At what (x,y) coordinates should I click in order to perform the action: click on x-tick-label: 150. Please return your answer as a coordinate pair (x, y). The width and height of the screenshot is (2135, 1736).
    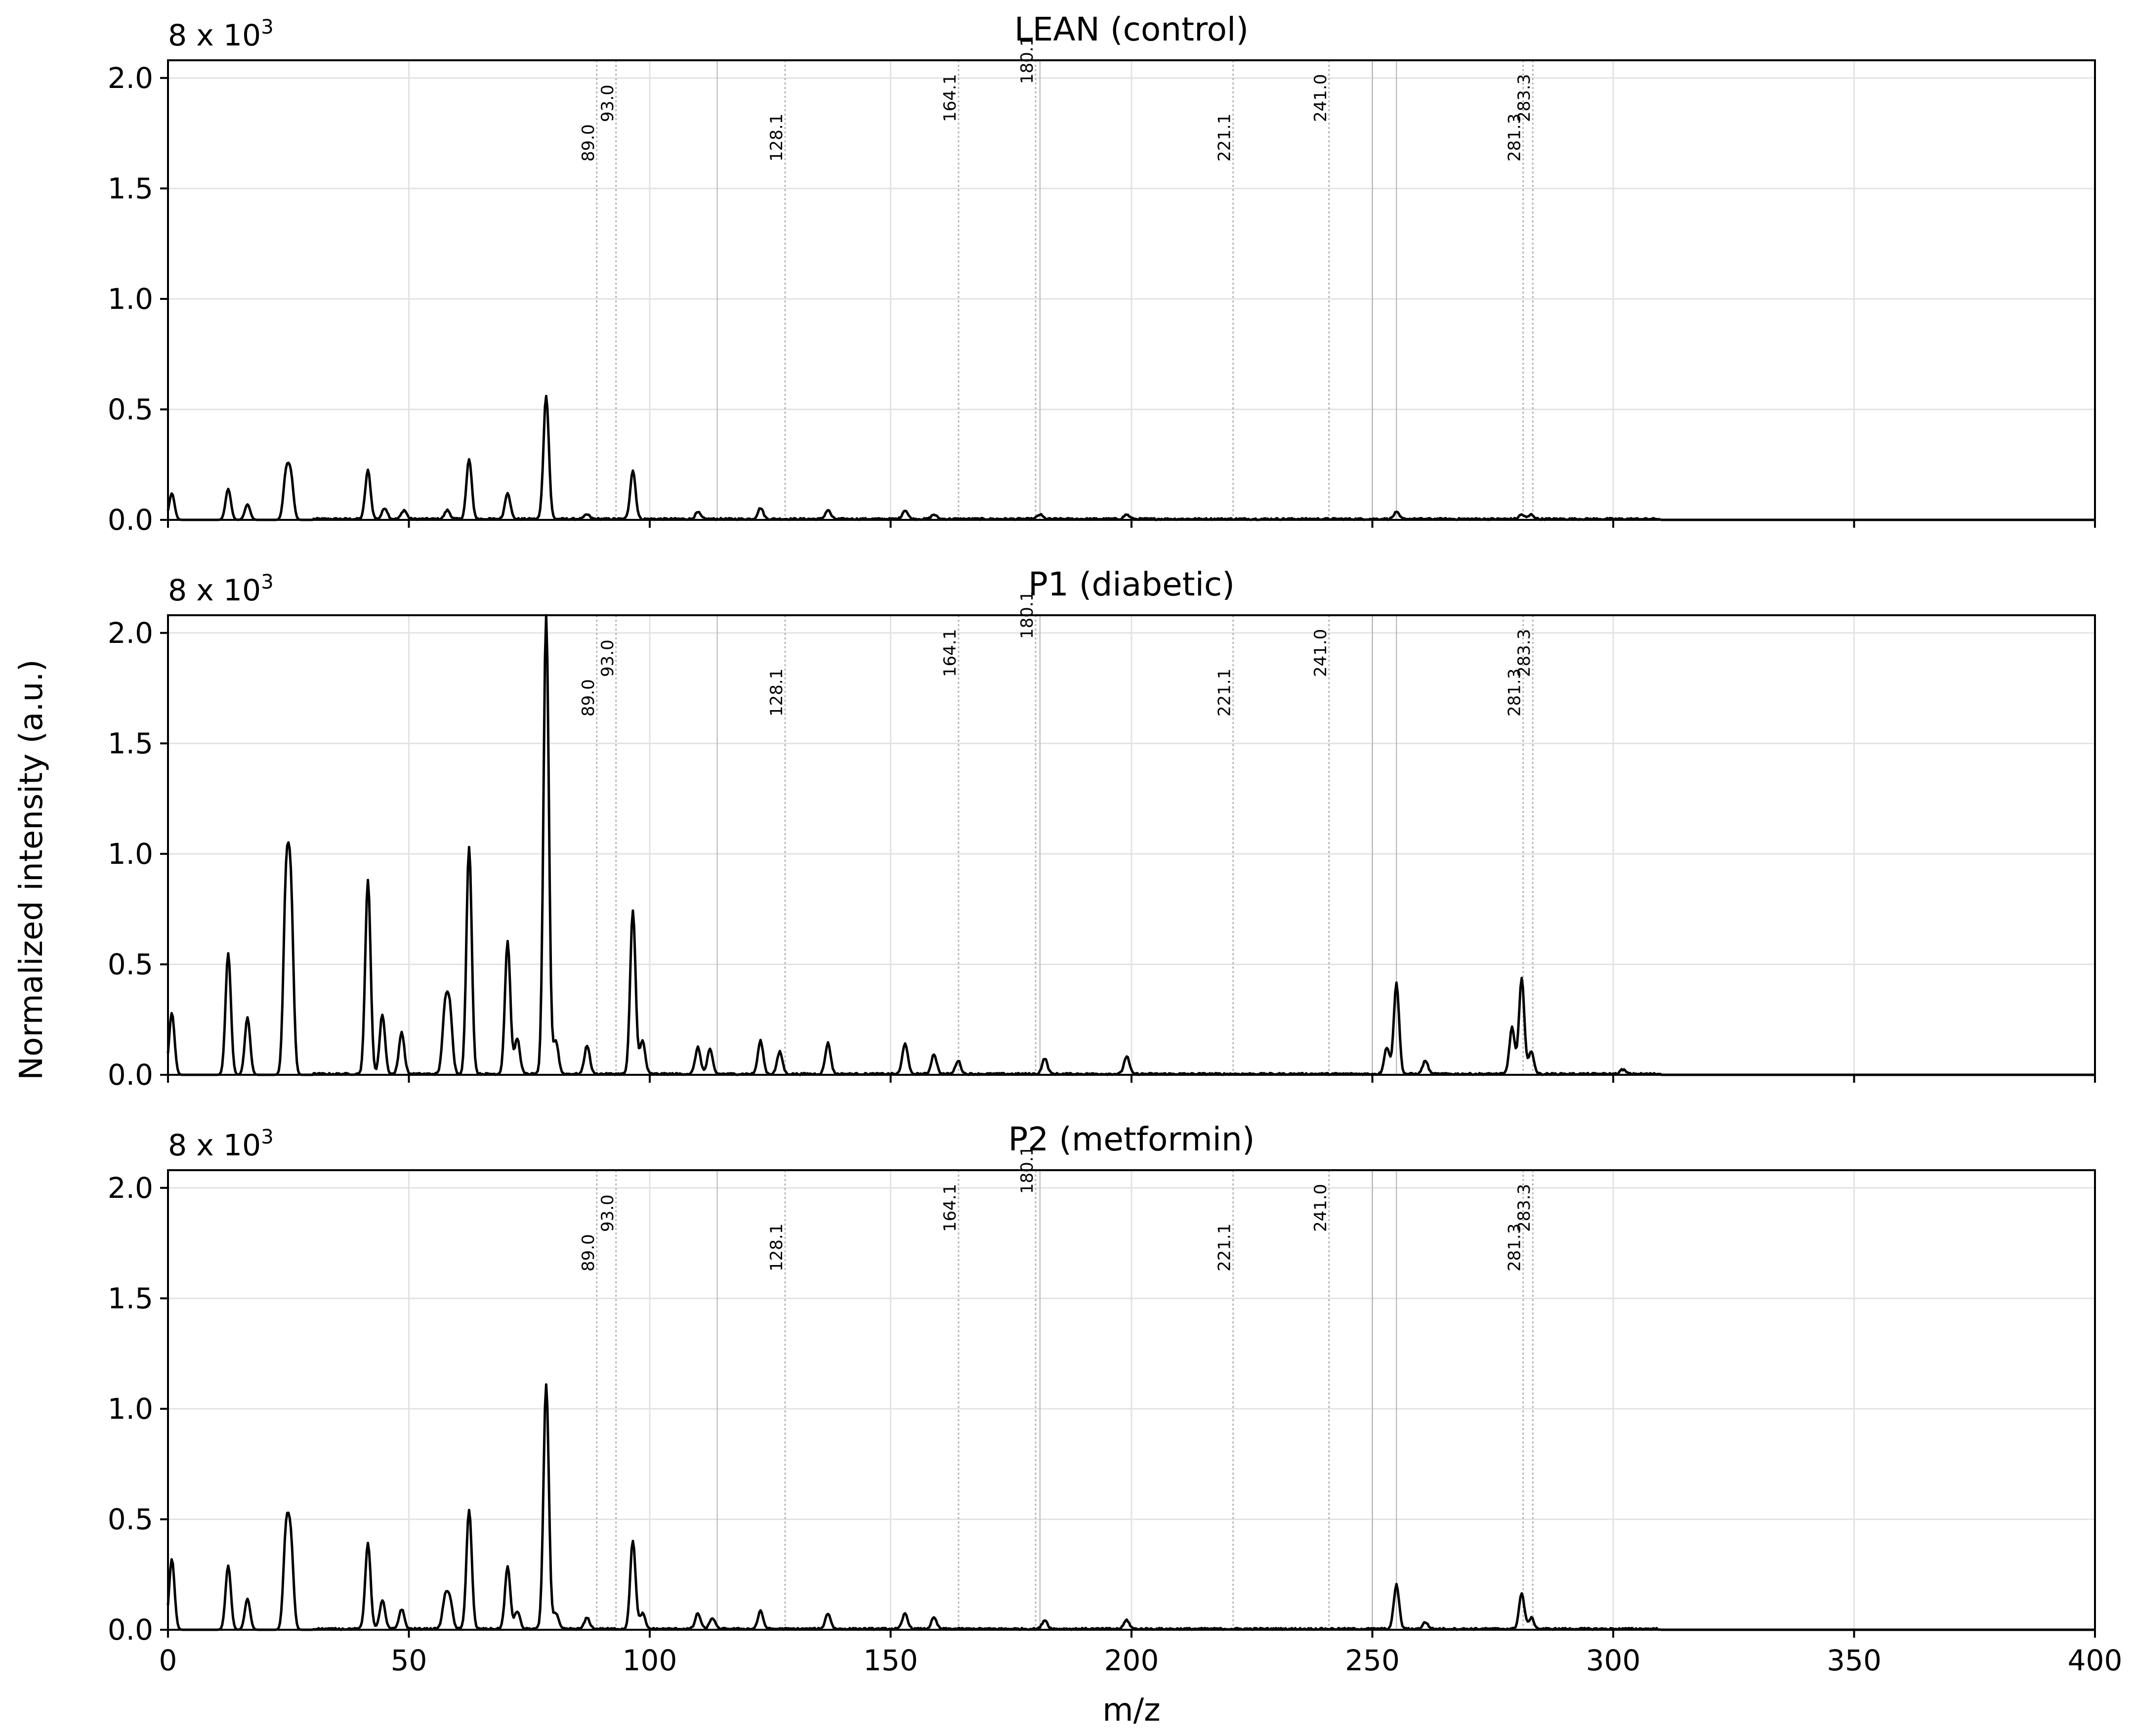
    Looking at the image, I should click on (890, 1660).